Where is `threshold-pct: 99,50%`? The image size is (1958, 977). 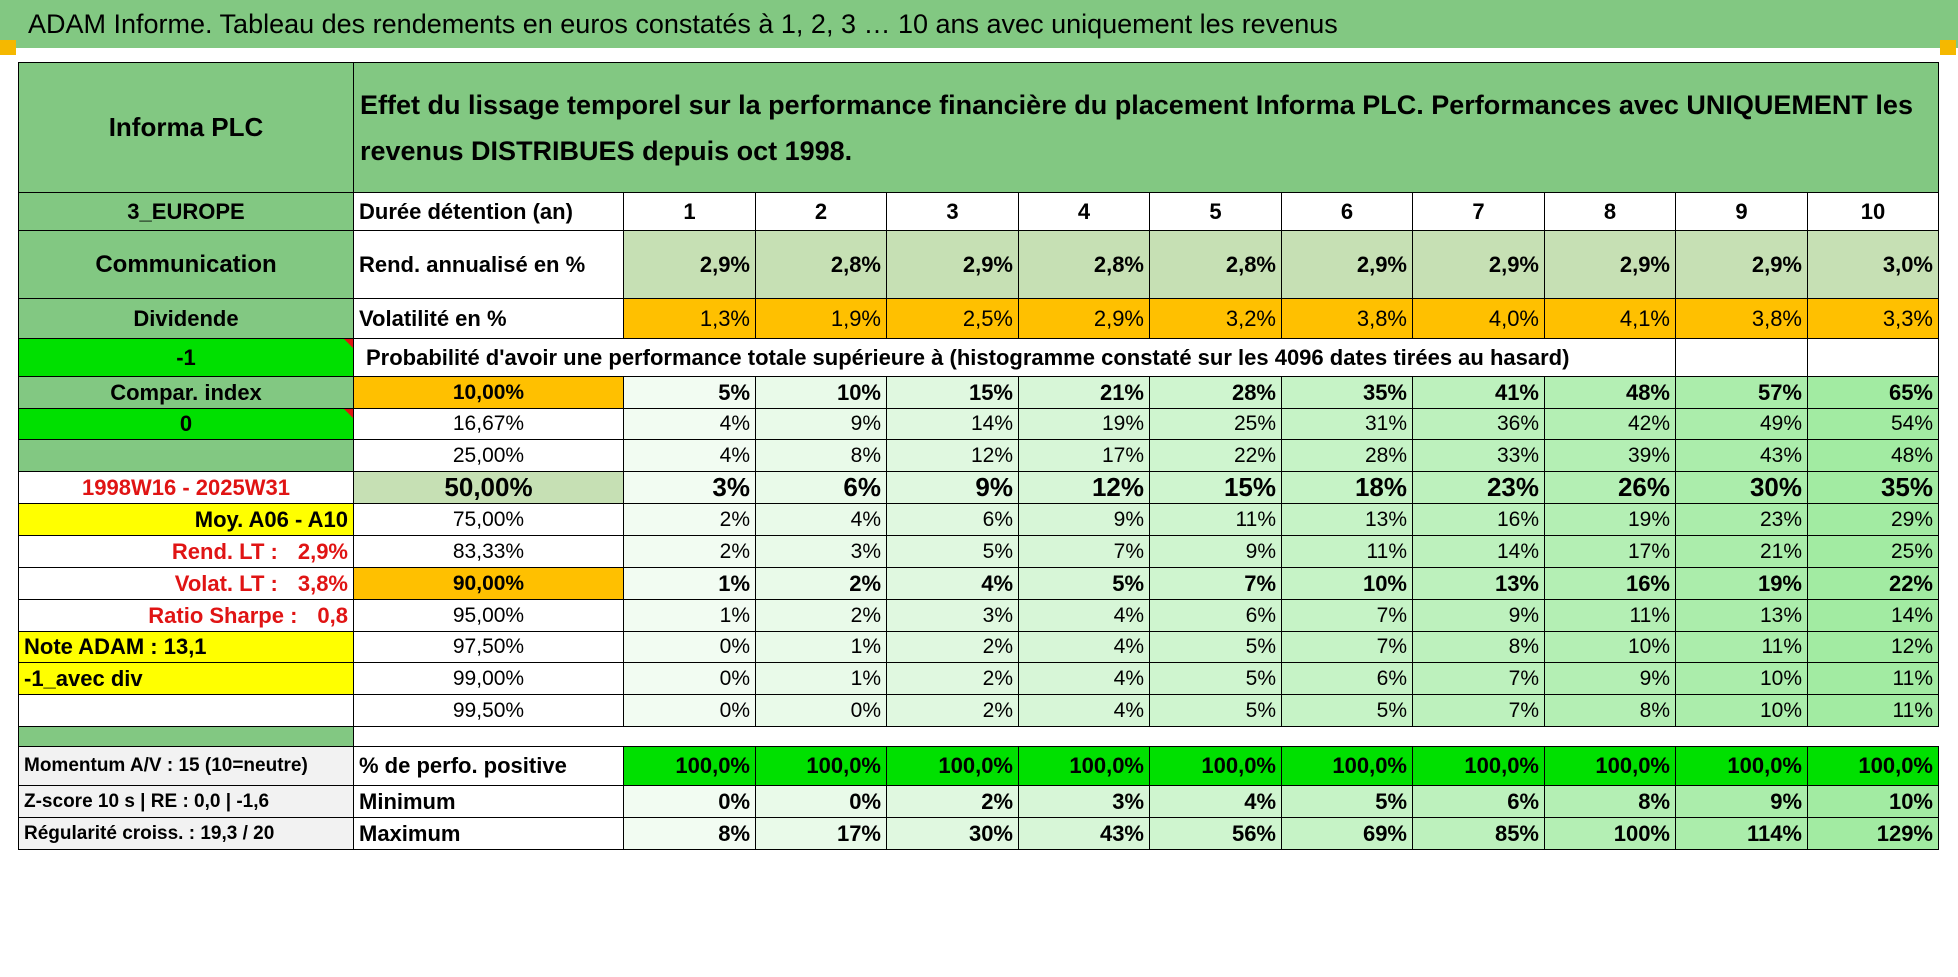
threshold-pct: 99,50% is located at coordinates (488, 710).